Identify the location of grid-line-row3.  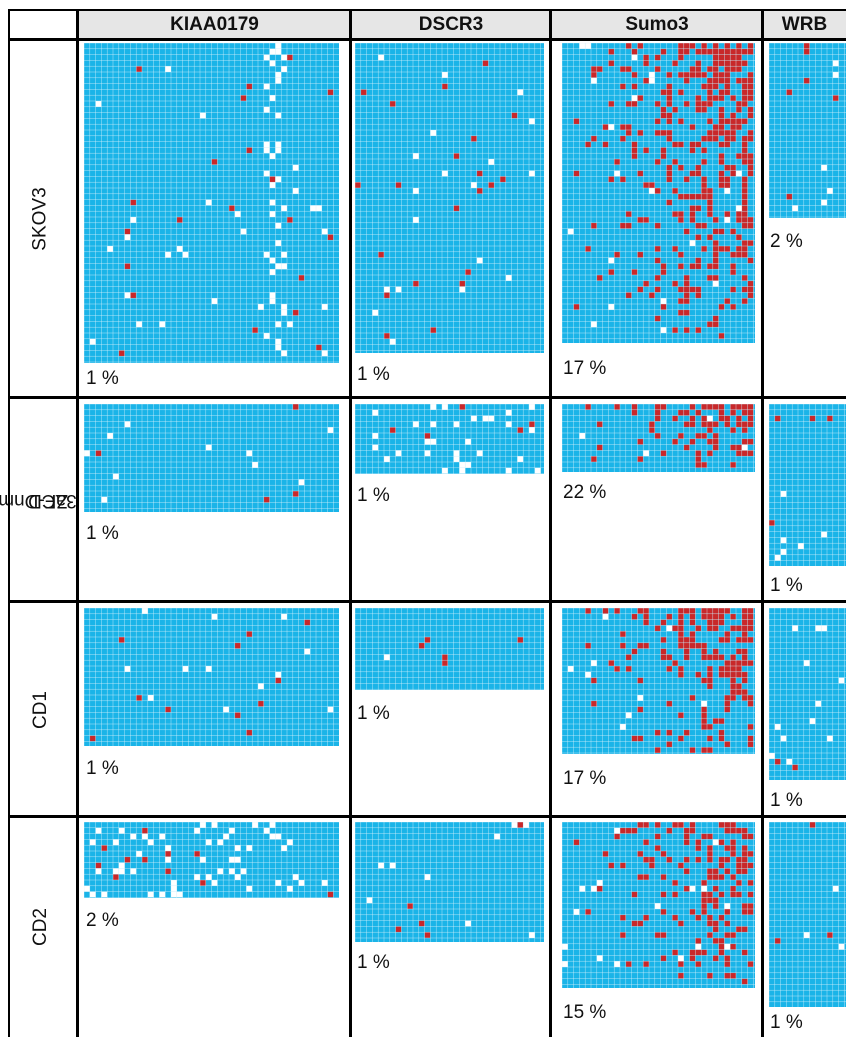
(427, 816).